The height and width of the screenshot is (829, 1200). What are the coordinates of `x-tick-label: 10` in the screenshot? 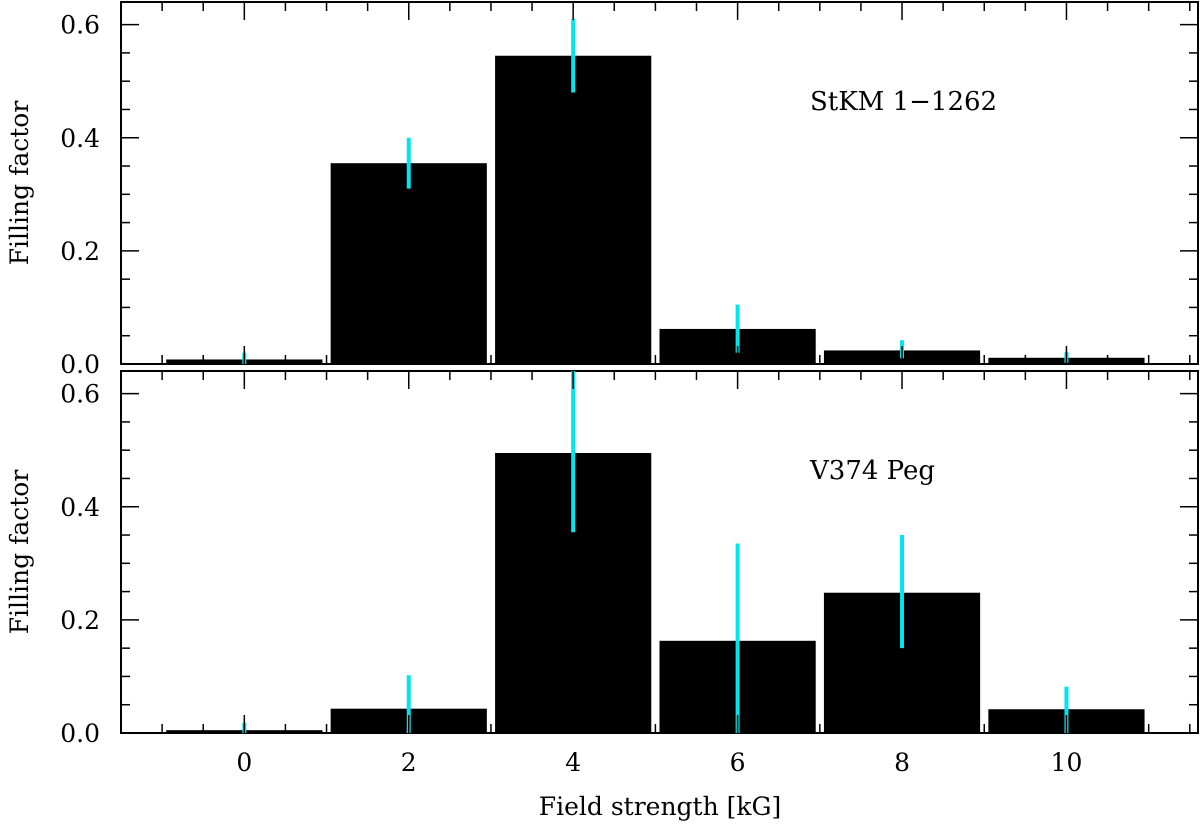 It's located at (1067, 762).